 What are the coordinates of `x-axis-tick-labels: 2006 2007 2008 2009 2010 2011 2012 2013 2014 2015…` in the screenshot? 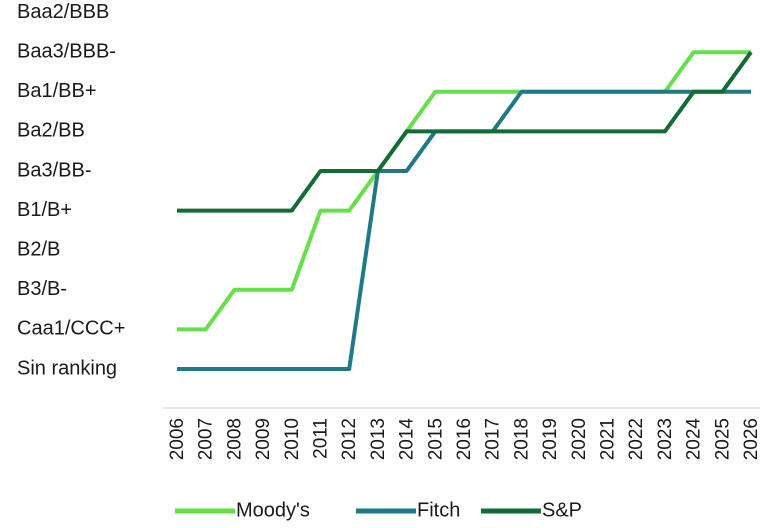 It's located at (464, 439).